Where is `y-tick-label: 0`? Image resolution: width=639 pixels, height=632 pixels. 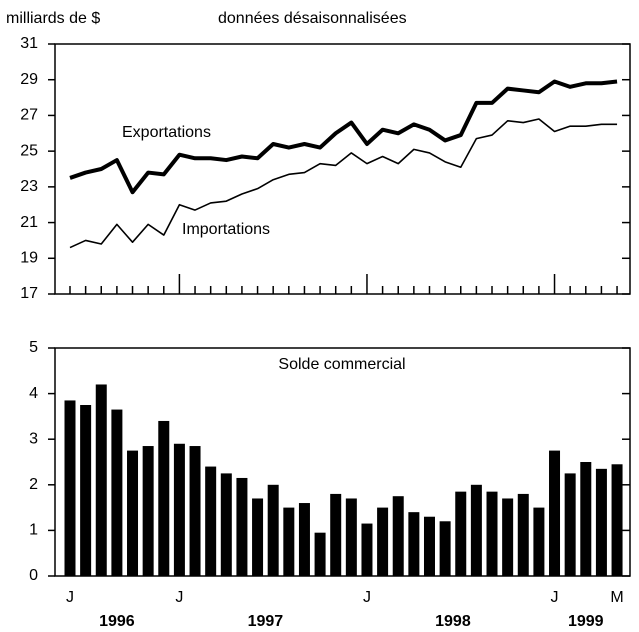
y-tick-label: 0 is located at coordinates (33, 575).